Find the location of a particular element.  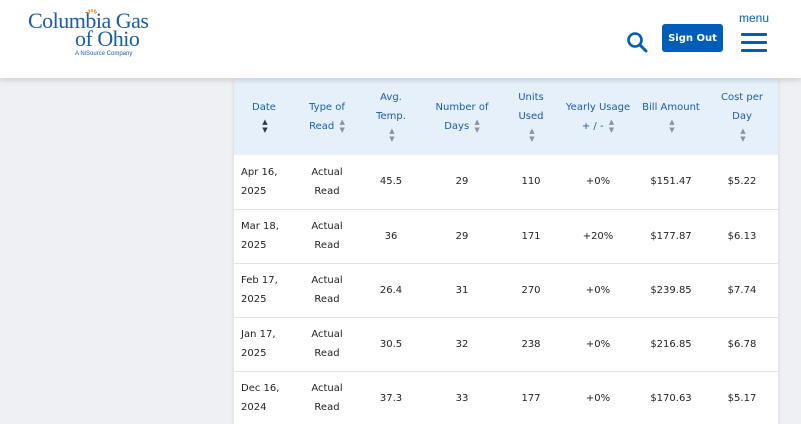

cell-number-of-days: 32 is located at coordinates (462, 344).